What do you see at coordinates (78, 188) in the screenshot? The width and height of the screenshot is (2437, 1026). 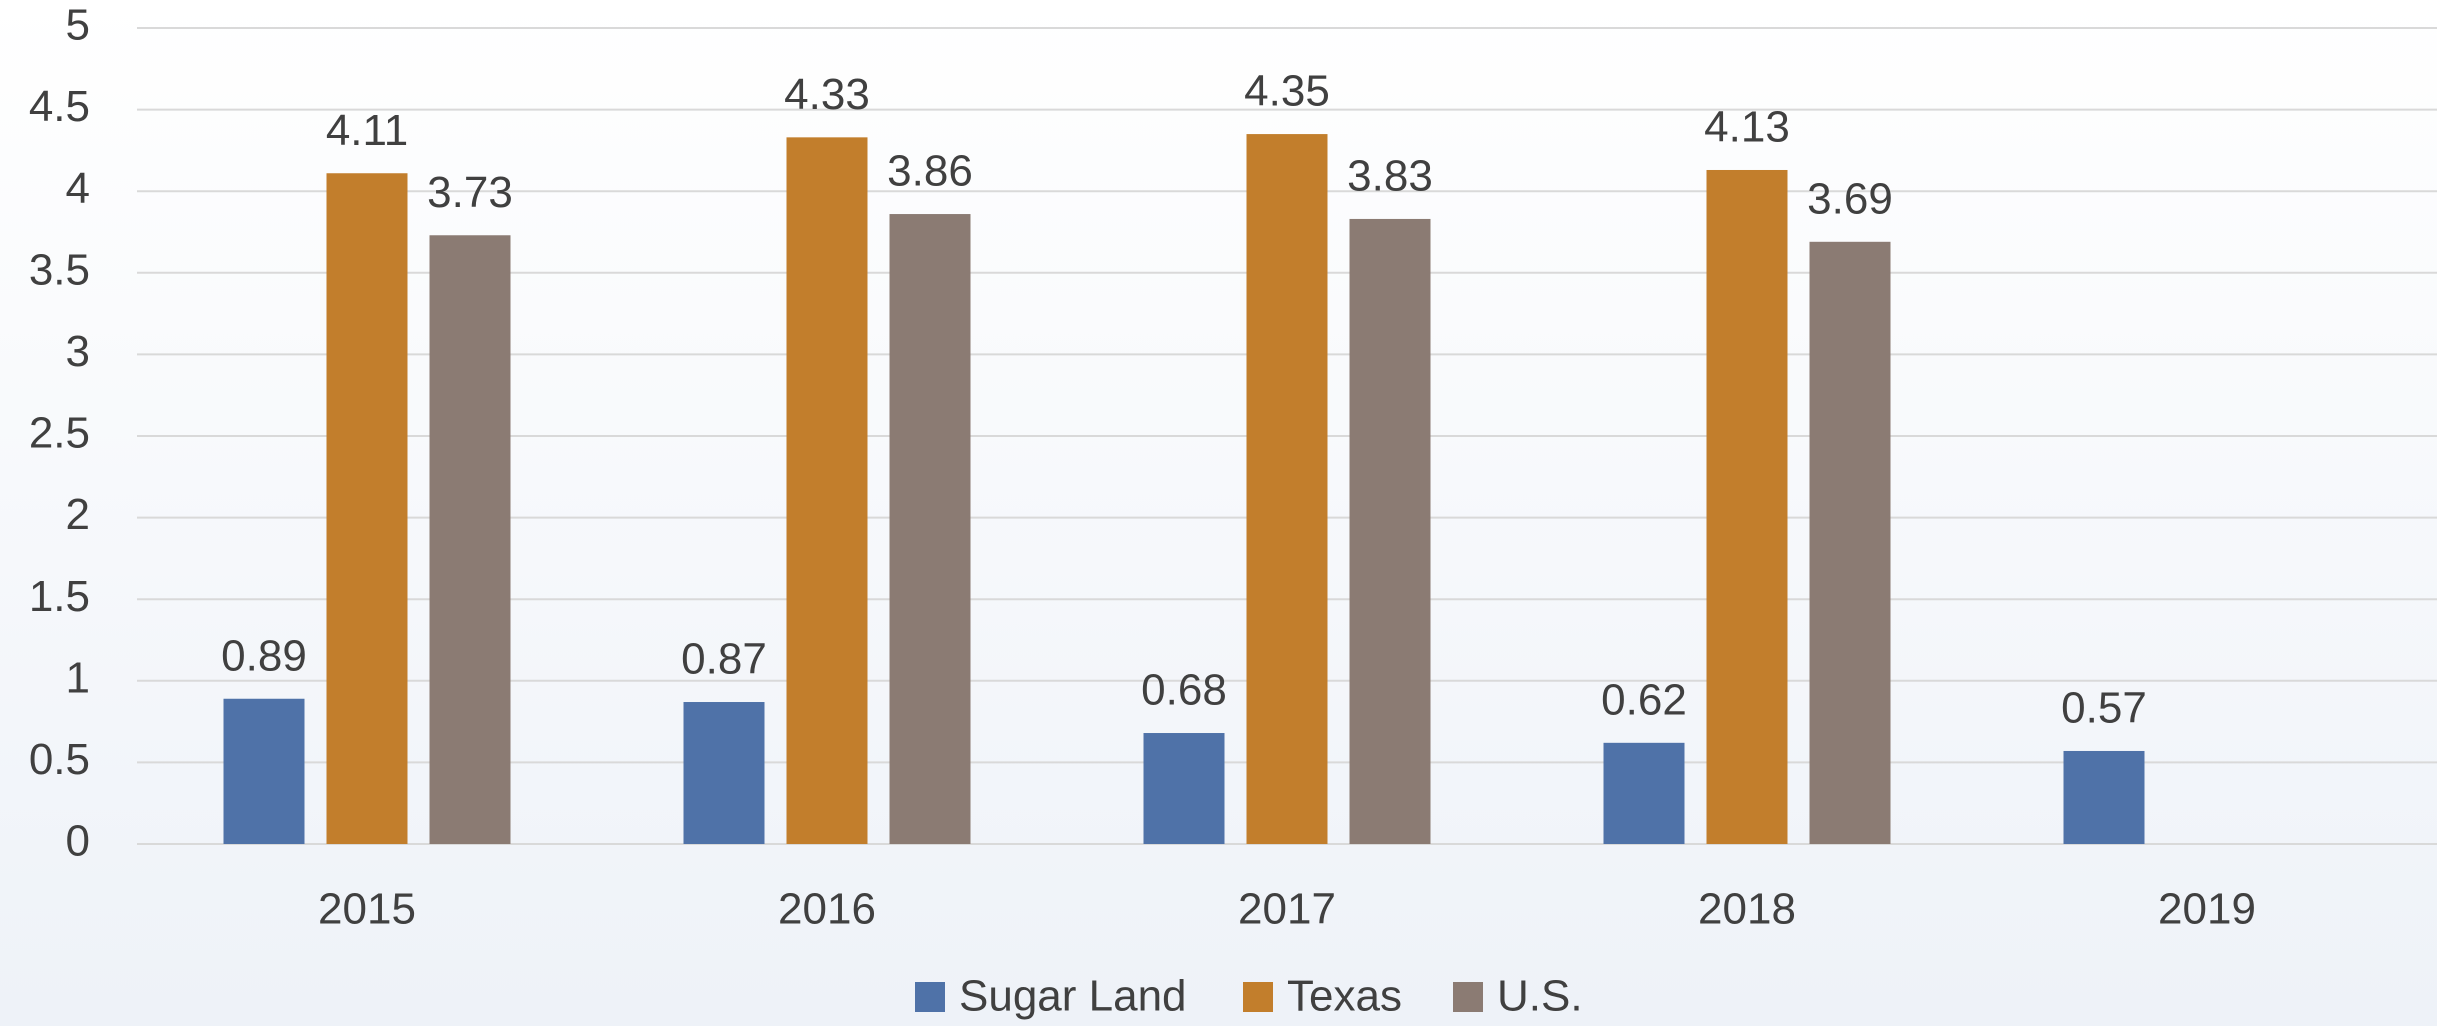 I see `y-tick-label: 4` at bounding box center [78, 188].